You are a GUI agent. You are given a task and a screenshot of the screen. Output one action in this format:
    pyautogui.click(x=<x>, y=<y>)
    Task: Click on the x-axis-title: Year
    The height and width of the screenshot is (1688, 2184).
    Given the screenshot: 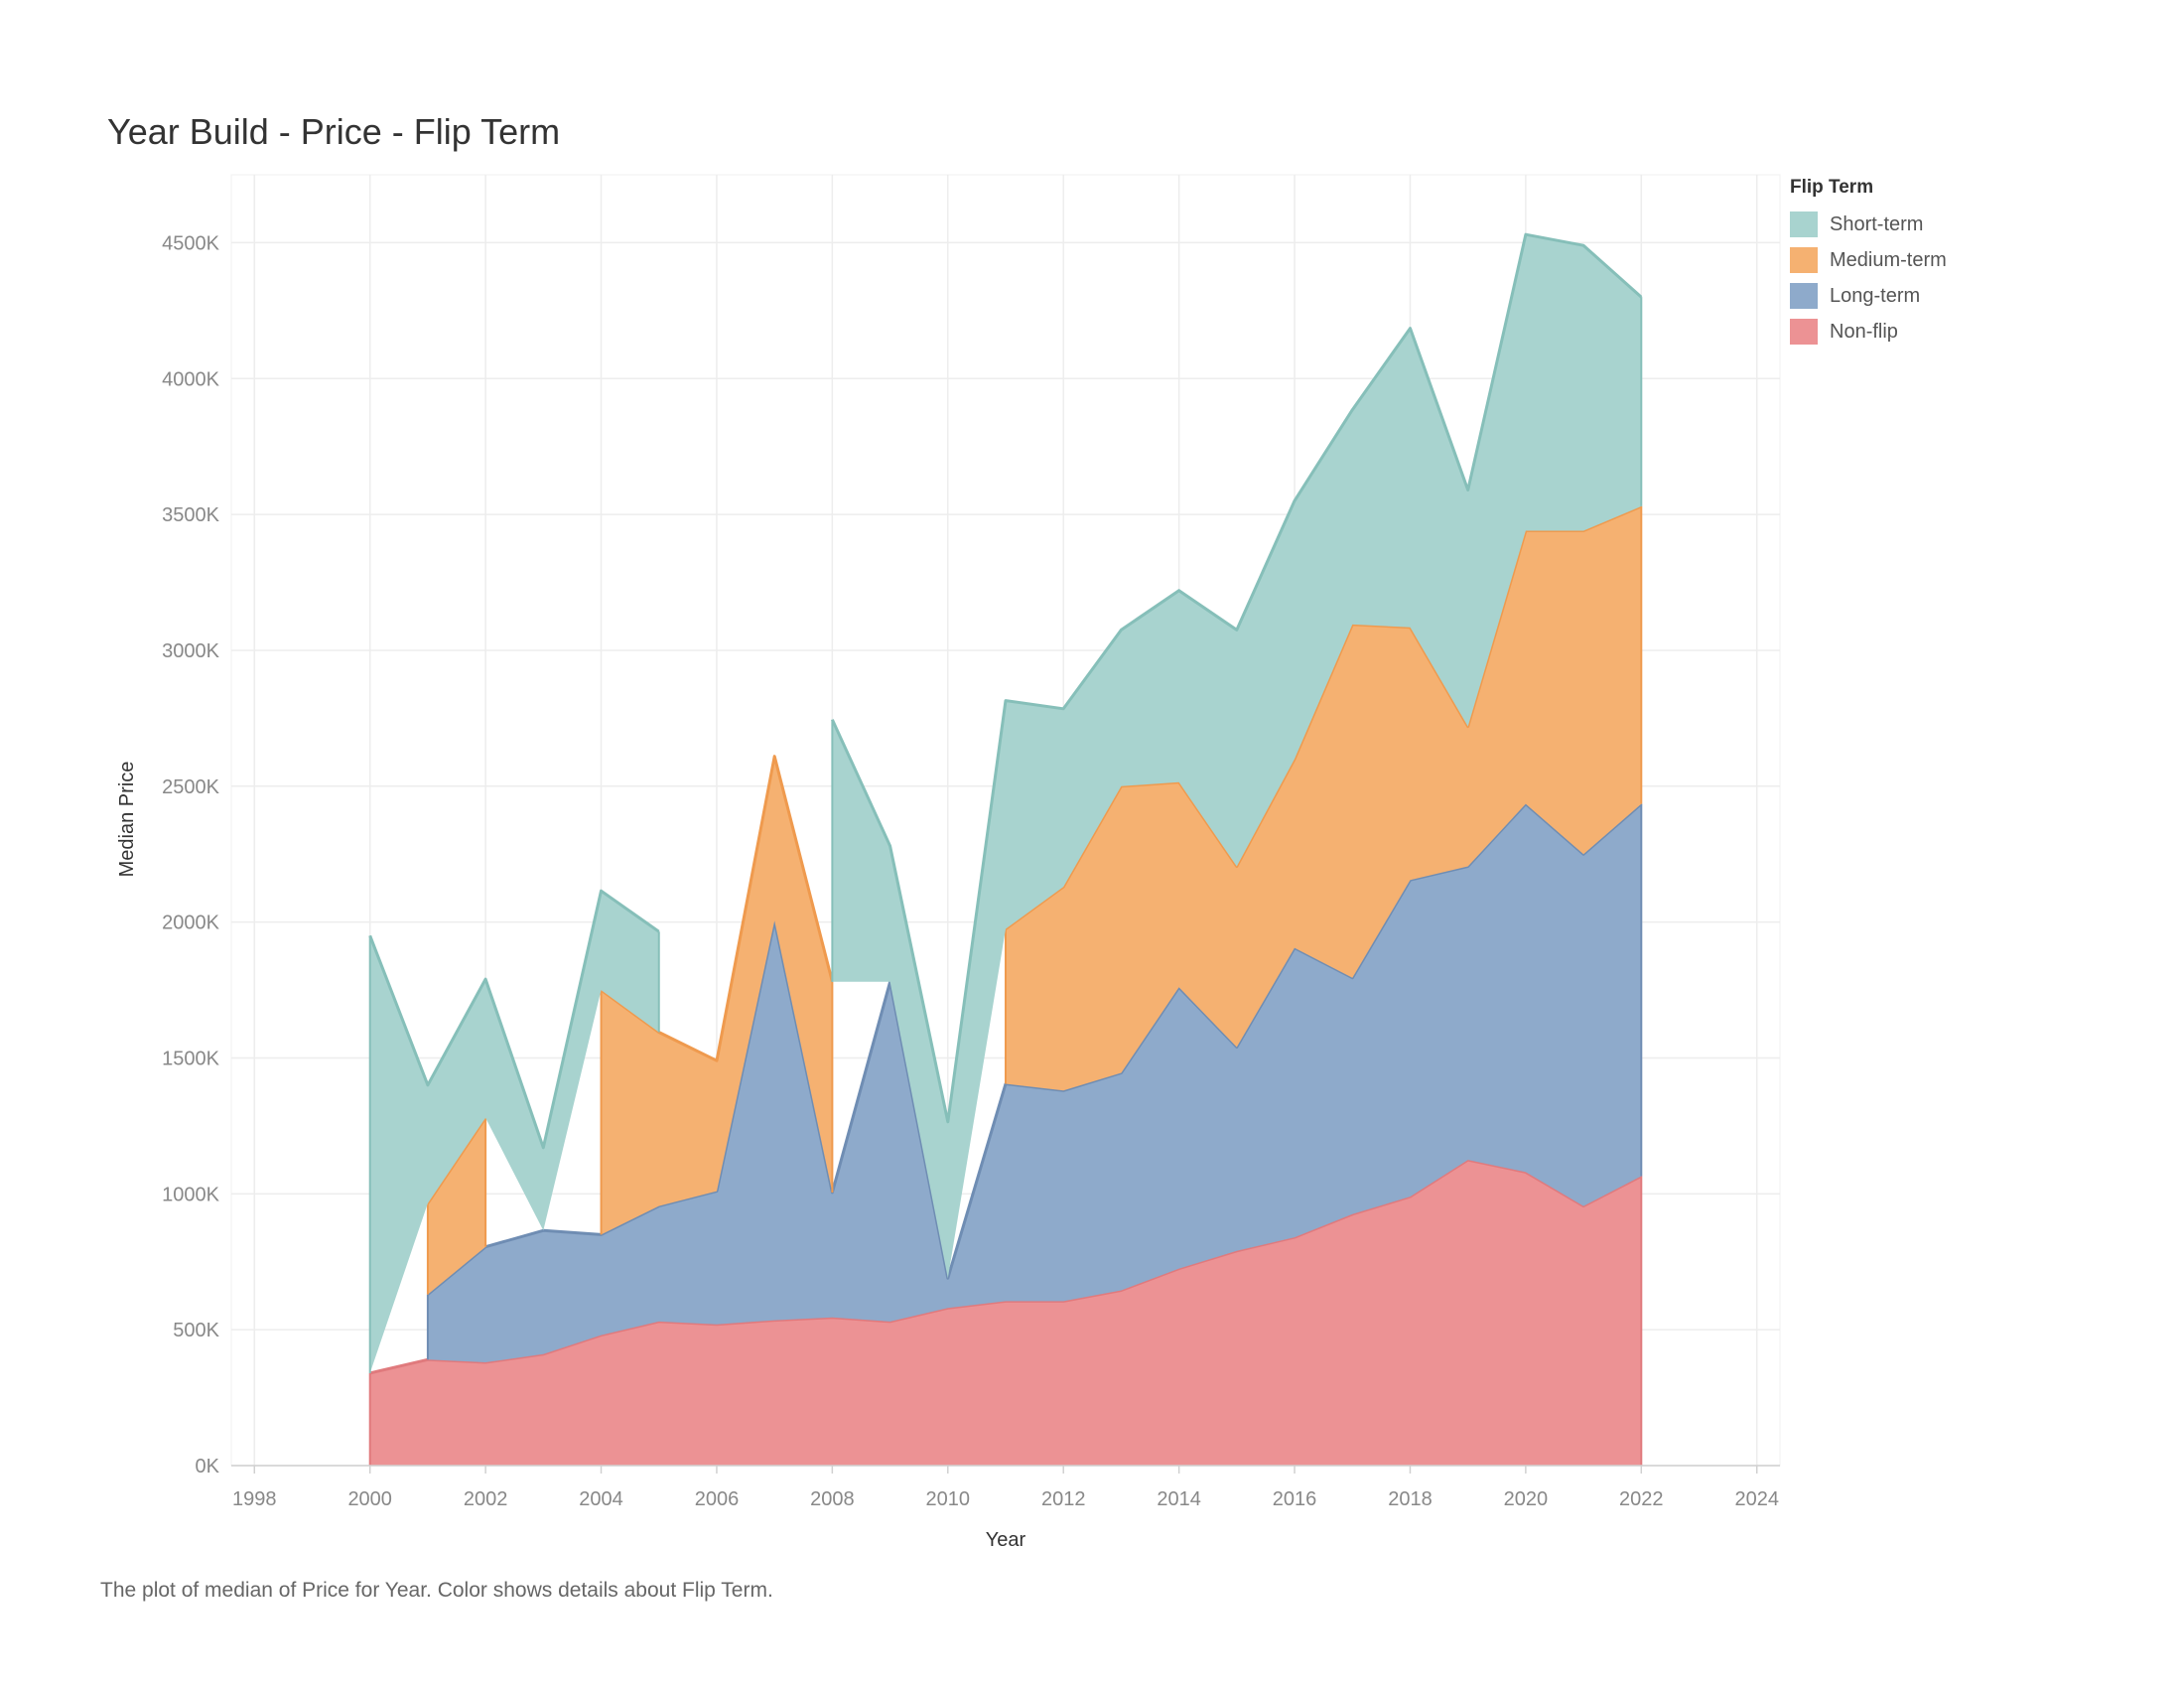 What is the action you would take?
    pyautogui.click(x=1006, y=1540)
    